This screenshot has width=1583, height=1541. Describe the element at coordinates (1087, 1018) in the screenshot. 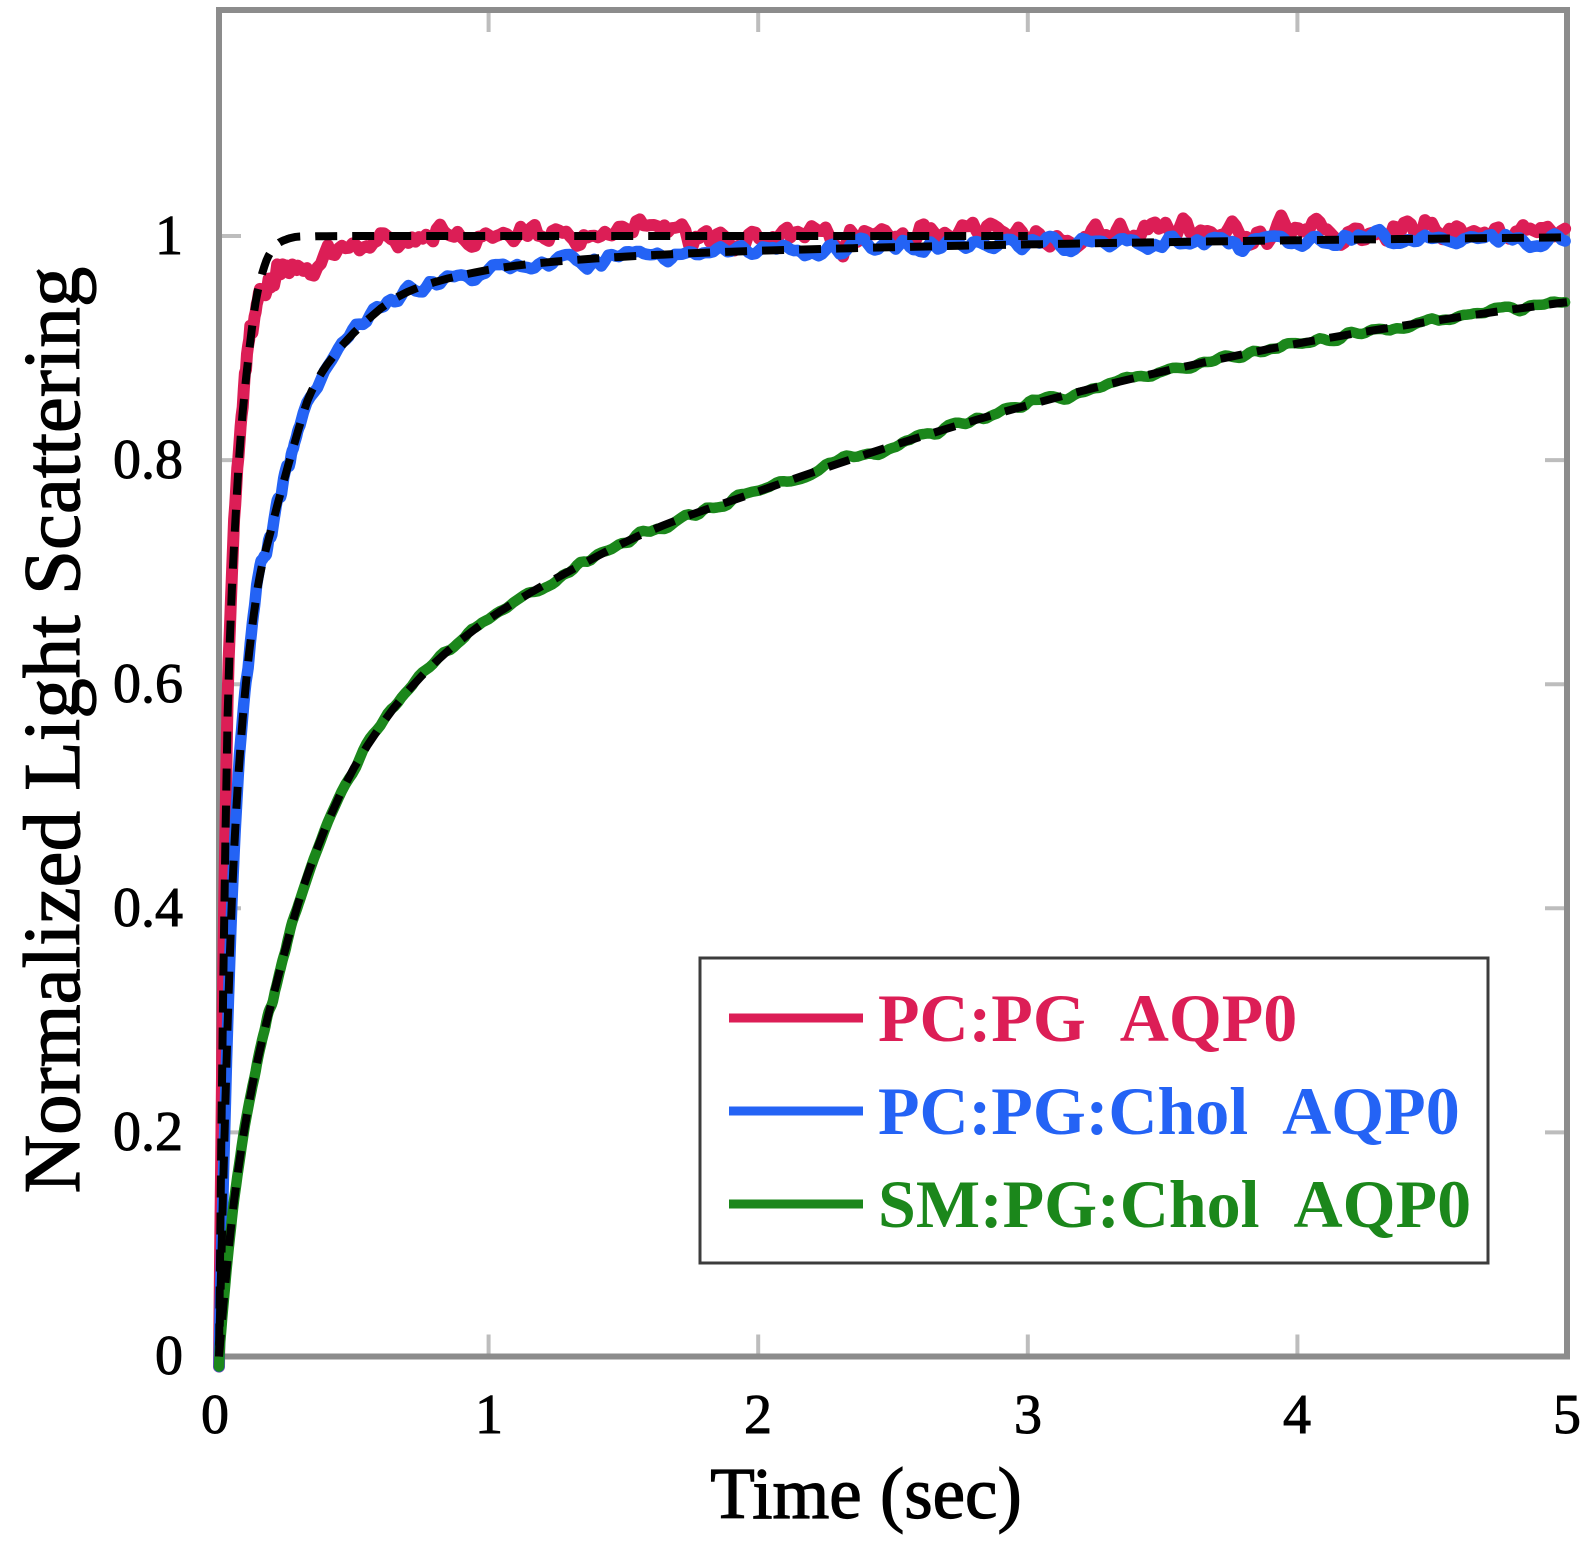

I see `svg-text: PC:PG AQP0` at that location.